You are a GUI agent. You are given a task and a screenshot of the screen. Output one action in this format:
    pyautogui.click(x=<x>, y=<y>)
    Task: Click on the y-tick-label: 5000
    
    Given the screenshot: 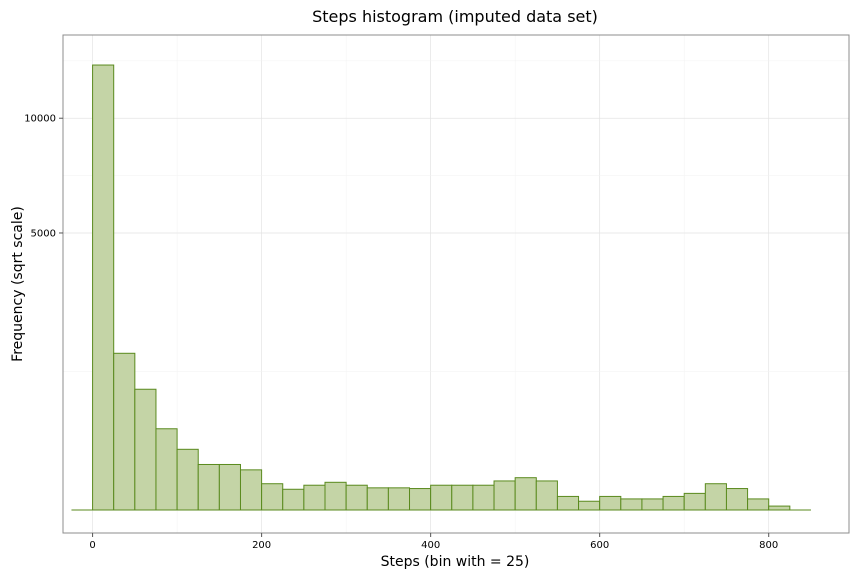 What is the action you would take?
    pyautogui.click(x=43, y=233)
    